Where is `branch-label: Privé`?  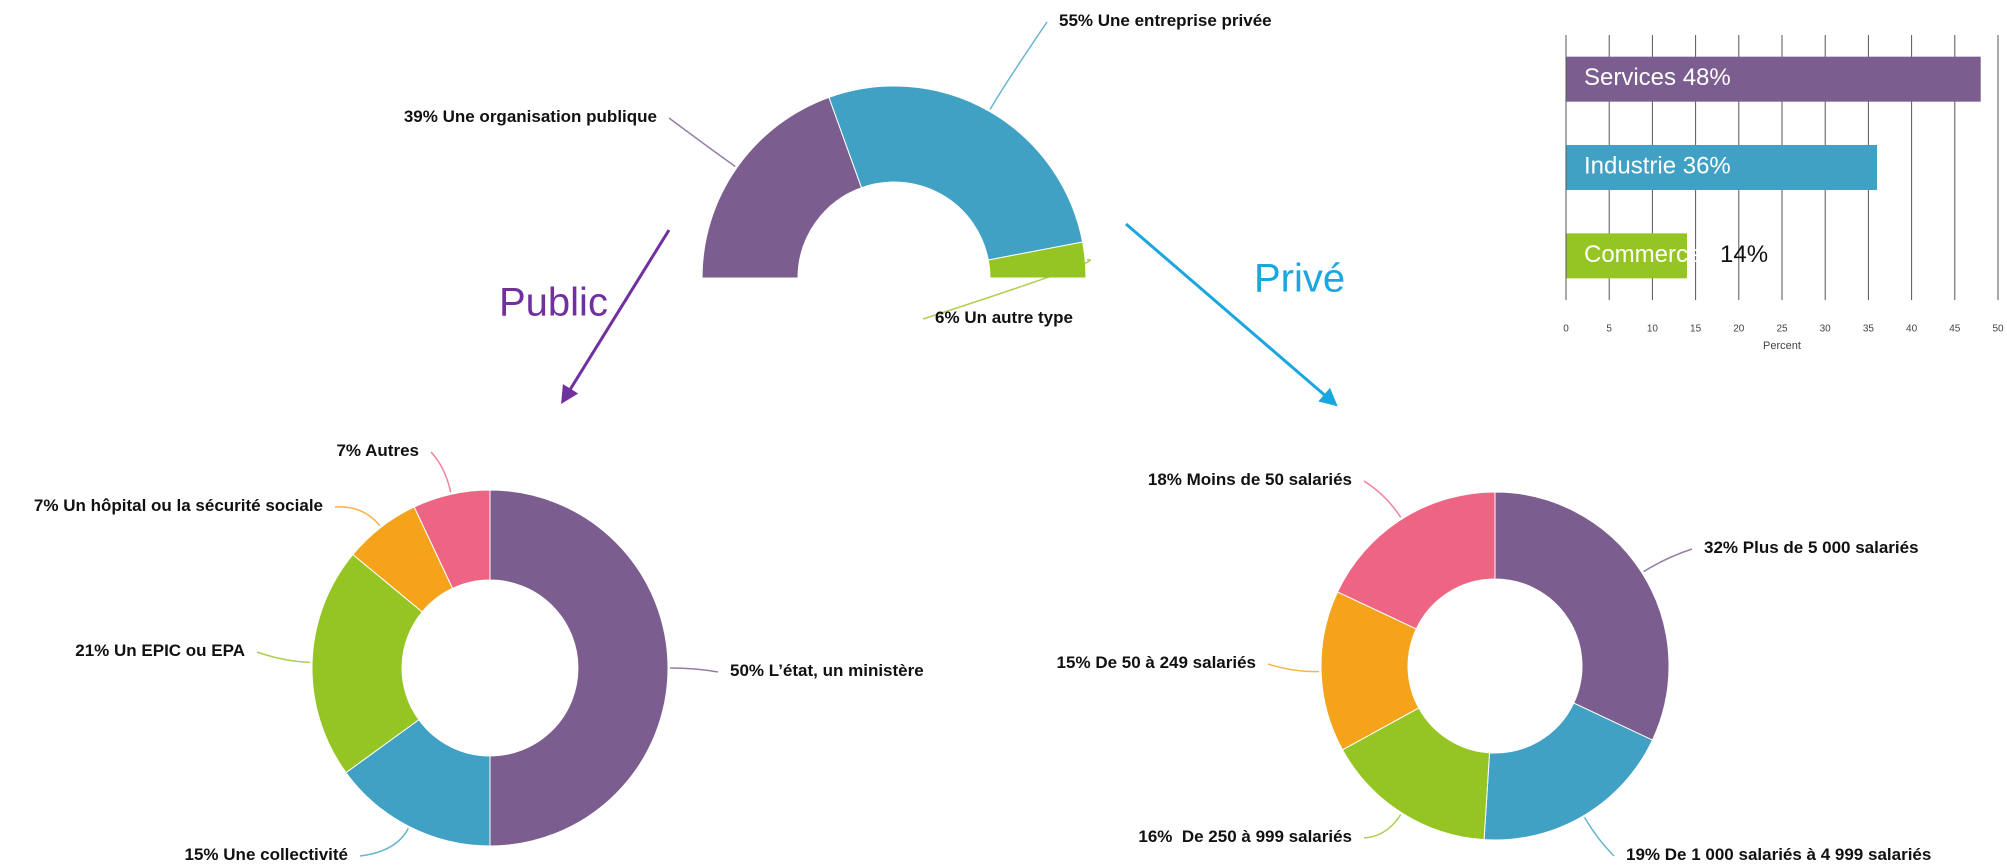
branch-label: Privé is located at coordinates (1299, 279).